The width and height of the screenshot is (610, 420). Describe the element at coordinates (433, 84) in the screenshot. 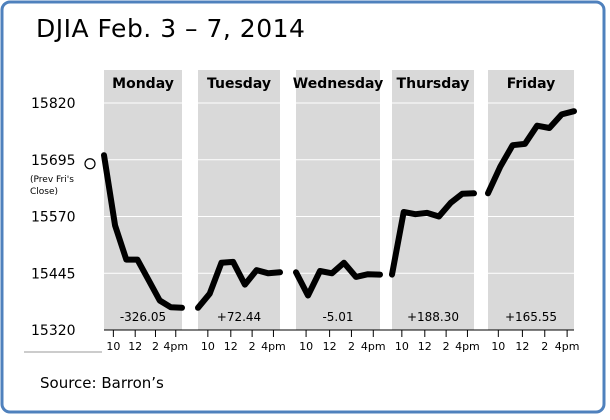

I see `day-heading: Thursday` at that location.